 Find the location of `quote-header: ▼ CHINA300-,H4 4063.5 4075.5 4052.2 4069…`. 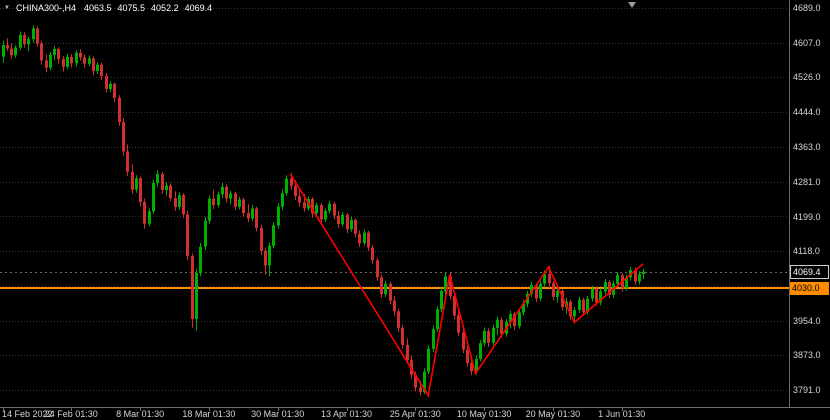

quote-header: ▼ CHINA300-,H4 4063.5 4075.5 4052.2 4069… is located at coordinates (108, 8).